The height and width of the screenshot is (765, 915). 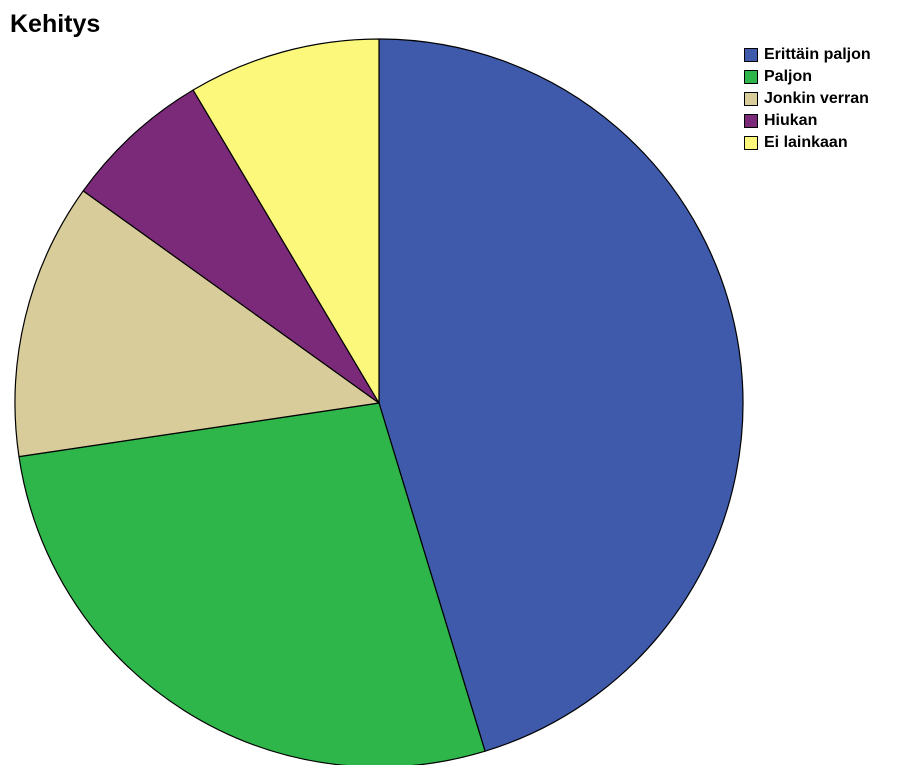 I want to click on legend-label: Ei lainkaan, so click(x=806, y=142).